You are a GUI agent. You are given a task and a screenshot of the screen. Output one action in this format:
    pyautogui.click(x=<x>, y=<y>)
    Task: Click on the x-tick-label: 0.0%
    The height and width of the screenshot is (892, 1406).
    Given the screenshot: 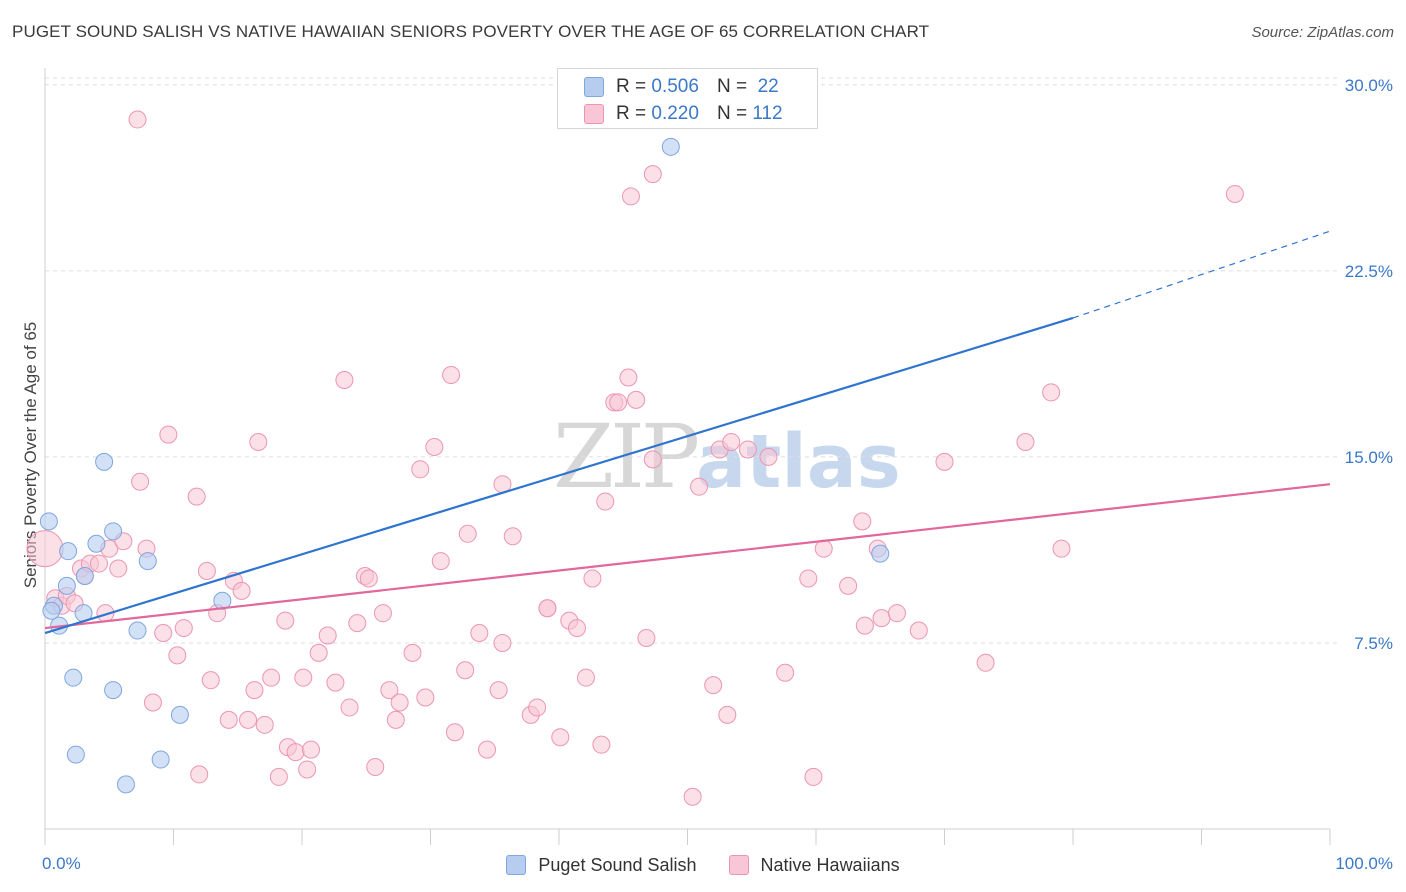 What is the action you would take?
    pyautogui.click(x=61, y=863)
    